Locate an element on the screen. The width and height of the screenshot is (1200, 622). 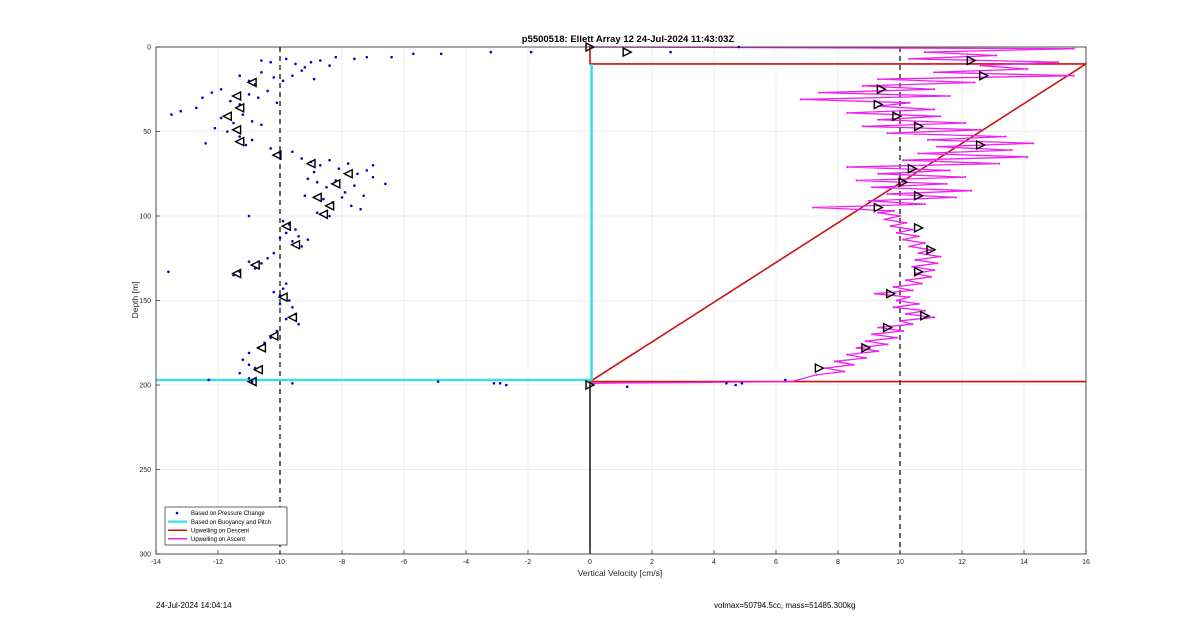
y-tick-label: 200 is located at coordinates (145, 386).